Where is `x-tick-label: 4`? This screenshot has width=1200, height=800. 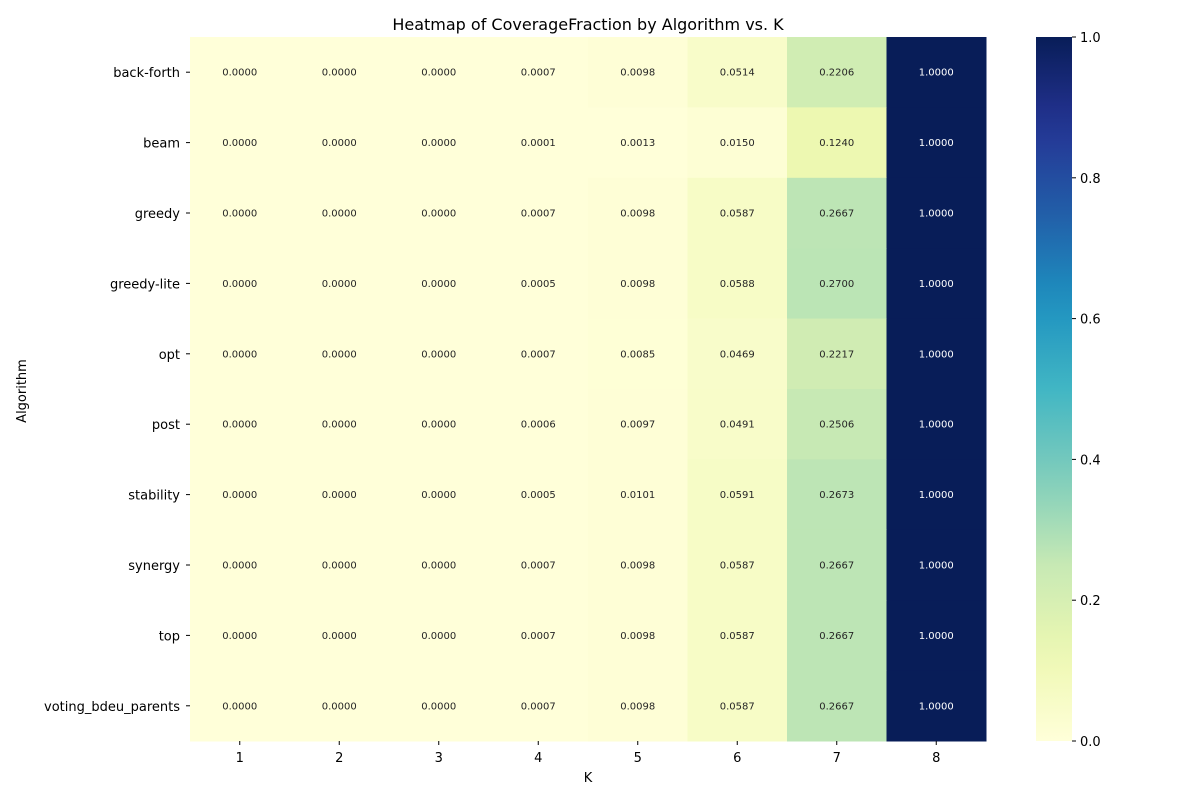
x-tick-label: 4 is located at coordinates (538, 758).